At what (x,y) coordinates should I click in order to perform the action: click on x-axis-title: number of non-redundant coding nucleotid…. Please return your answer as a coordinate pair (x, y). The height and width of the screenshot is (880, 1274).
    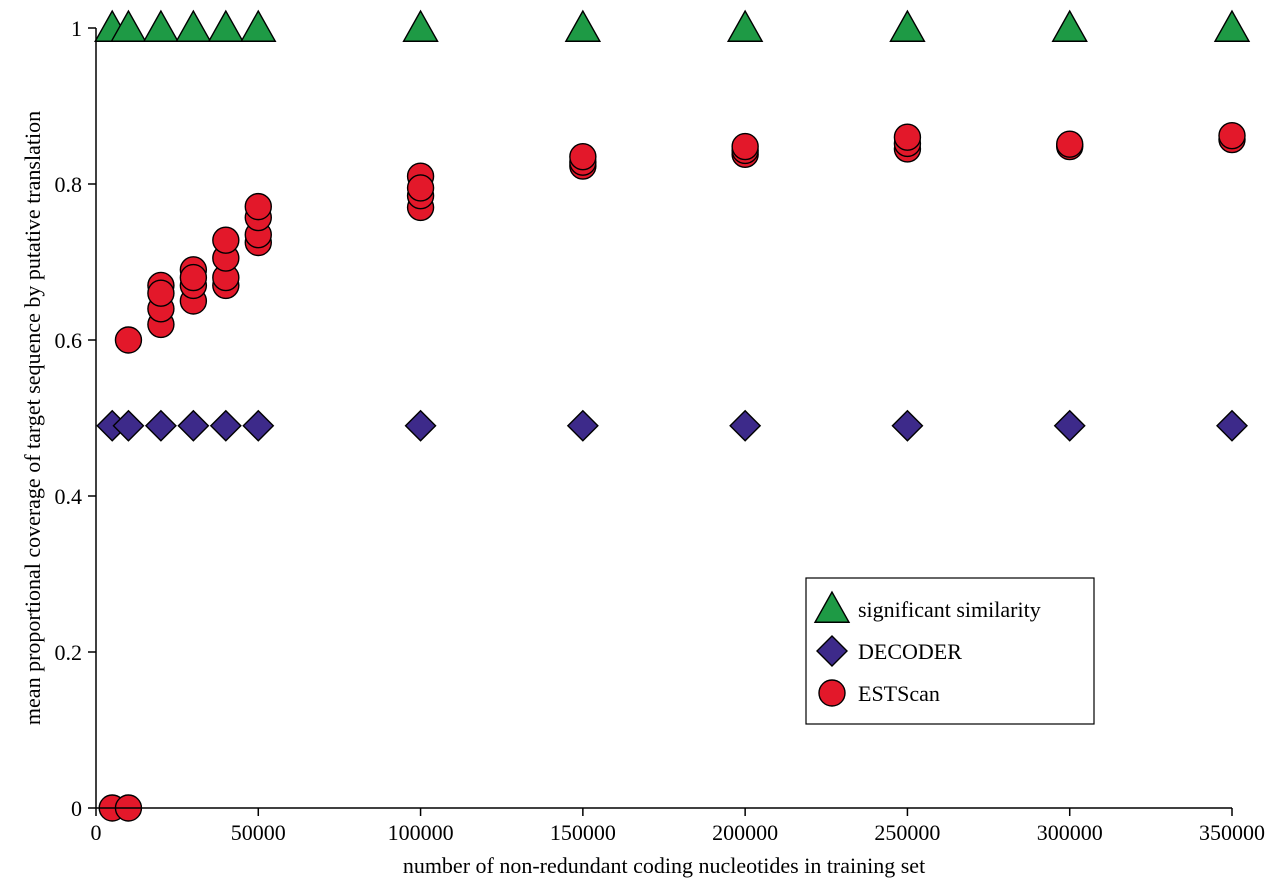
    Looking at the image, I should click on (664, 865).